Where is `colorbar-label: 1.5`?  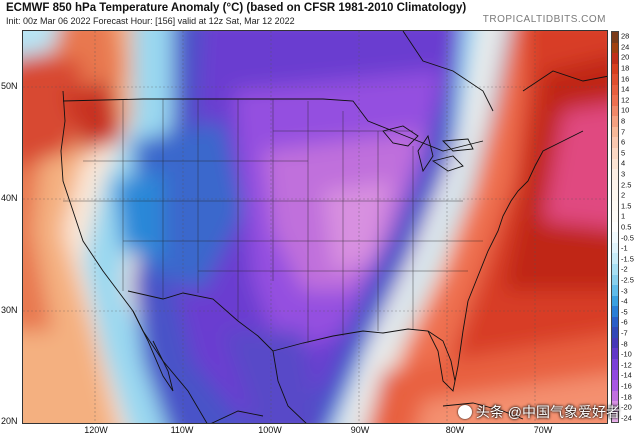 colorbar-label: 1.5 is located at coordinates (626, 206).